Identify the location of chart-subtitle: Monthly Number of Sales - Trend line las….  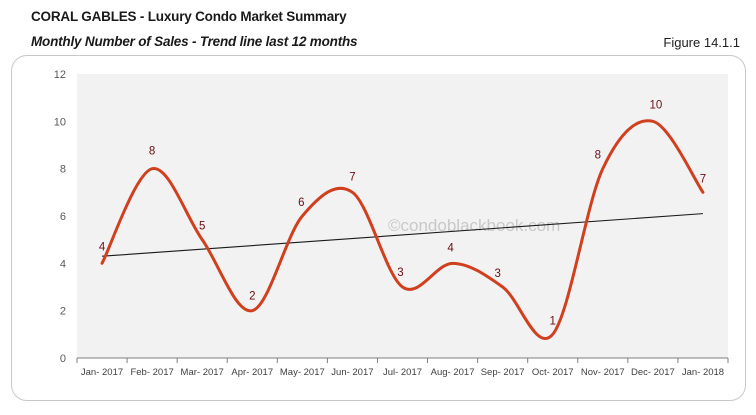
(194, 41).